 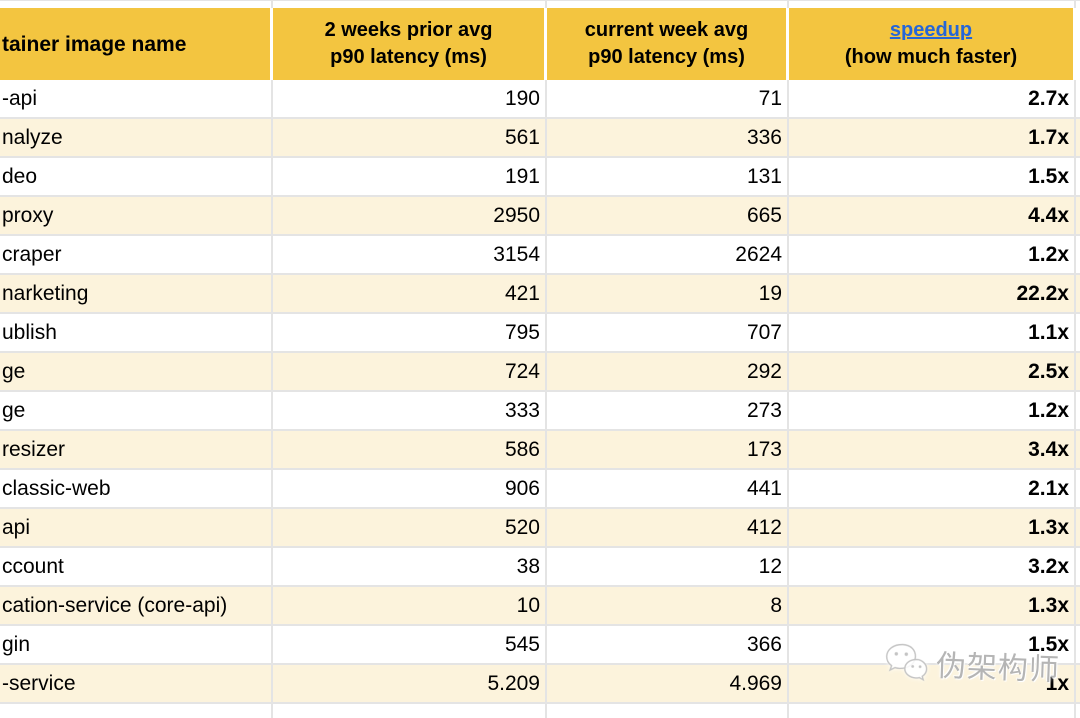 I want to click on cell-image-name: craper, so click(x=136, y=255).